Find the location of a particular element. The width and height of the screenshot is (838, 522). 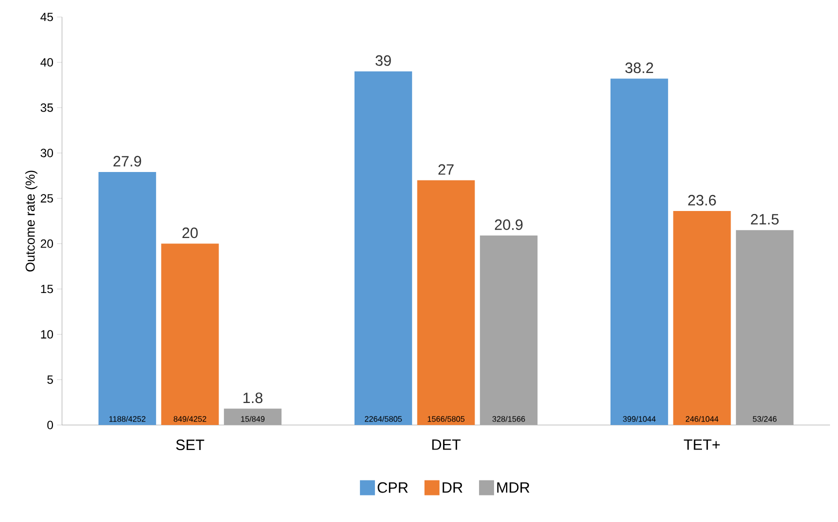

y-tick-label: 30 is located at coordinates (47, 153).